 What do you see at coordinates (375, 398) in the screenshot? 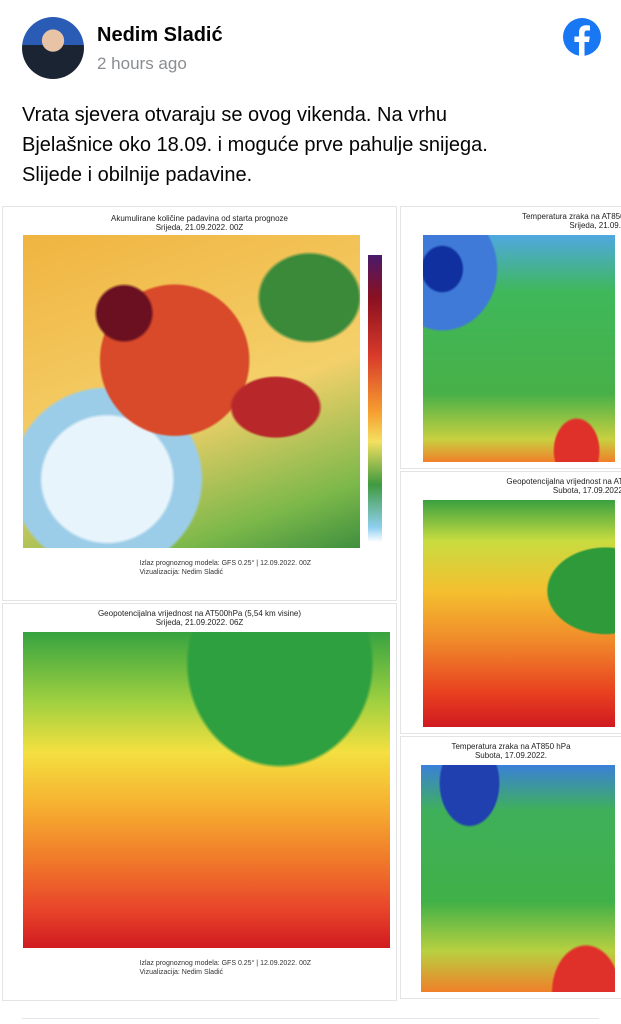
I see `color-scale` at bounding box center [375, 398].